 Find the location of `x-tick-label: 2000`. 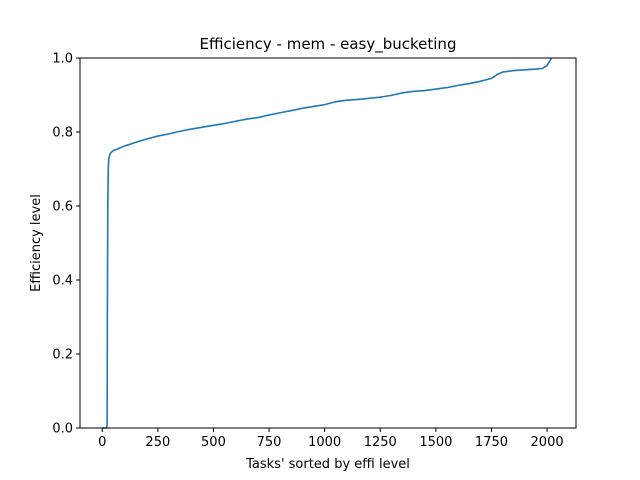

x-tick-label: 2000 is located at coordinates (547, 442).